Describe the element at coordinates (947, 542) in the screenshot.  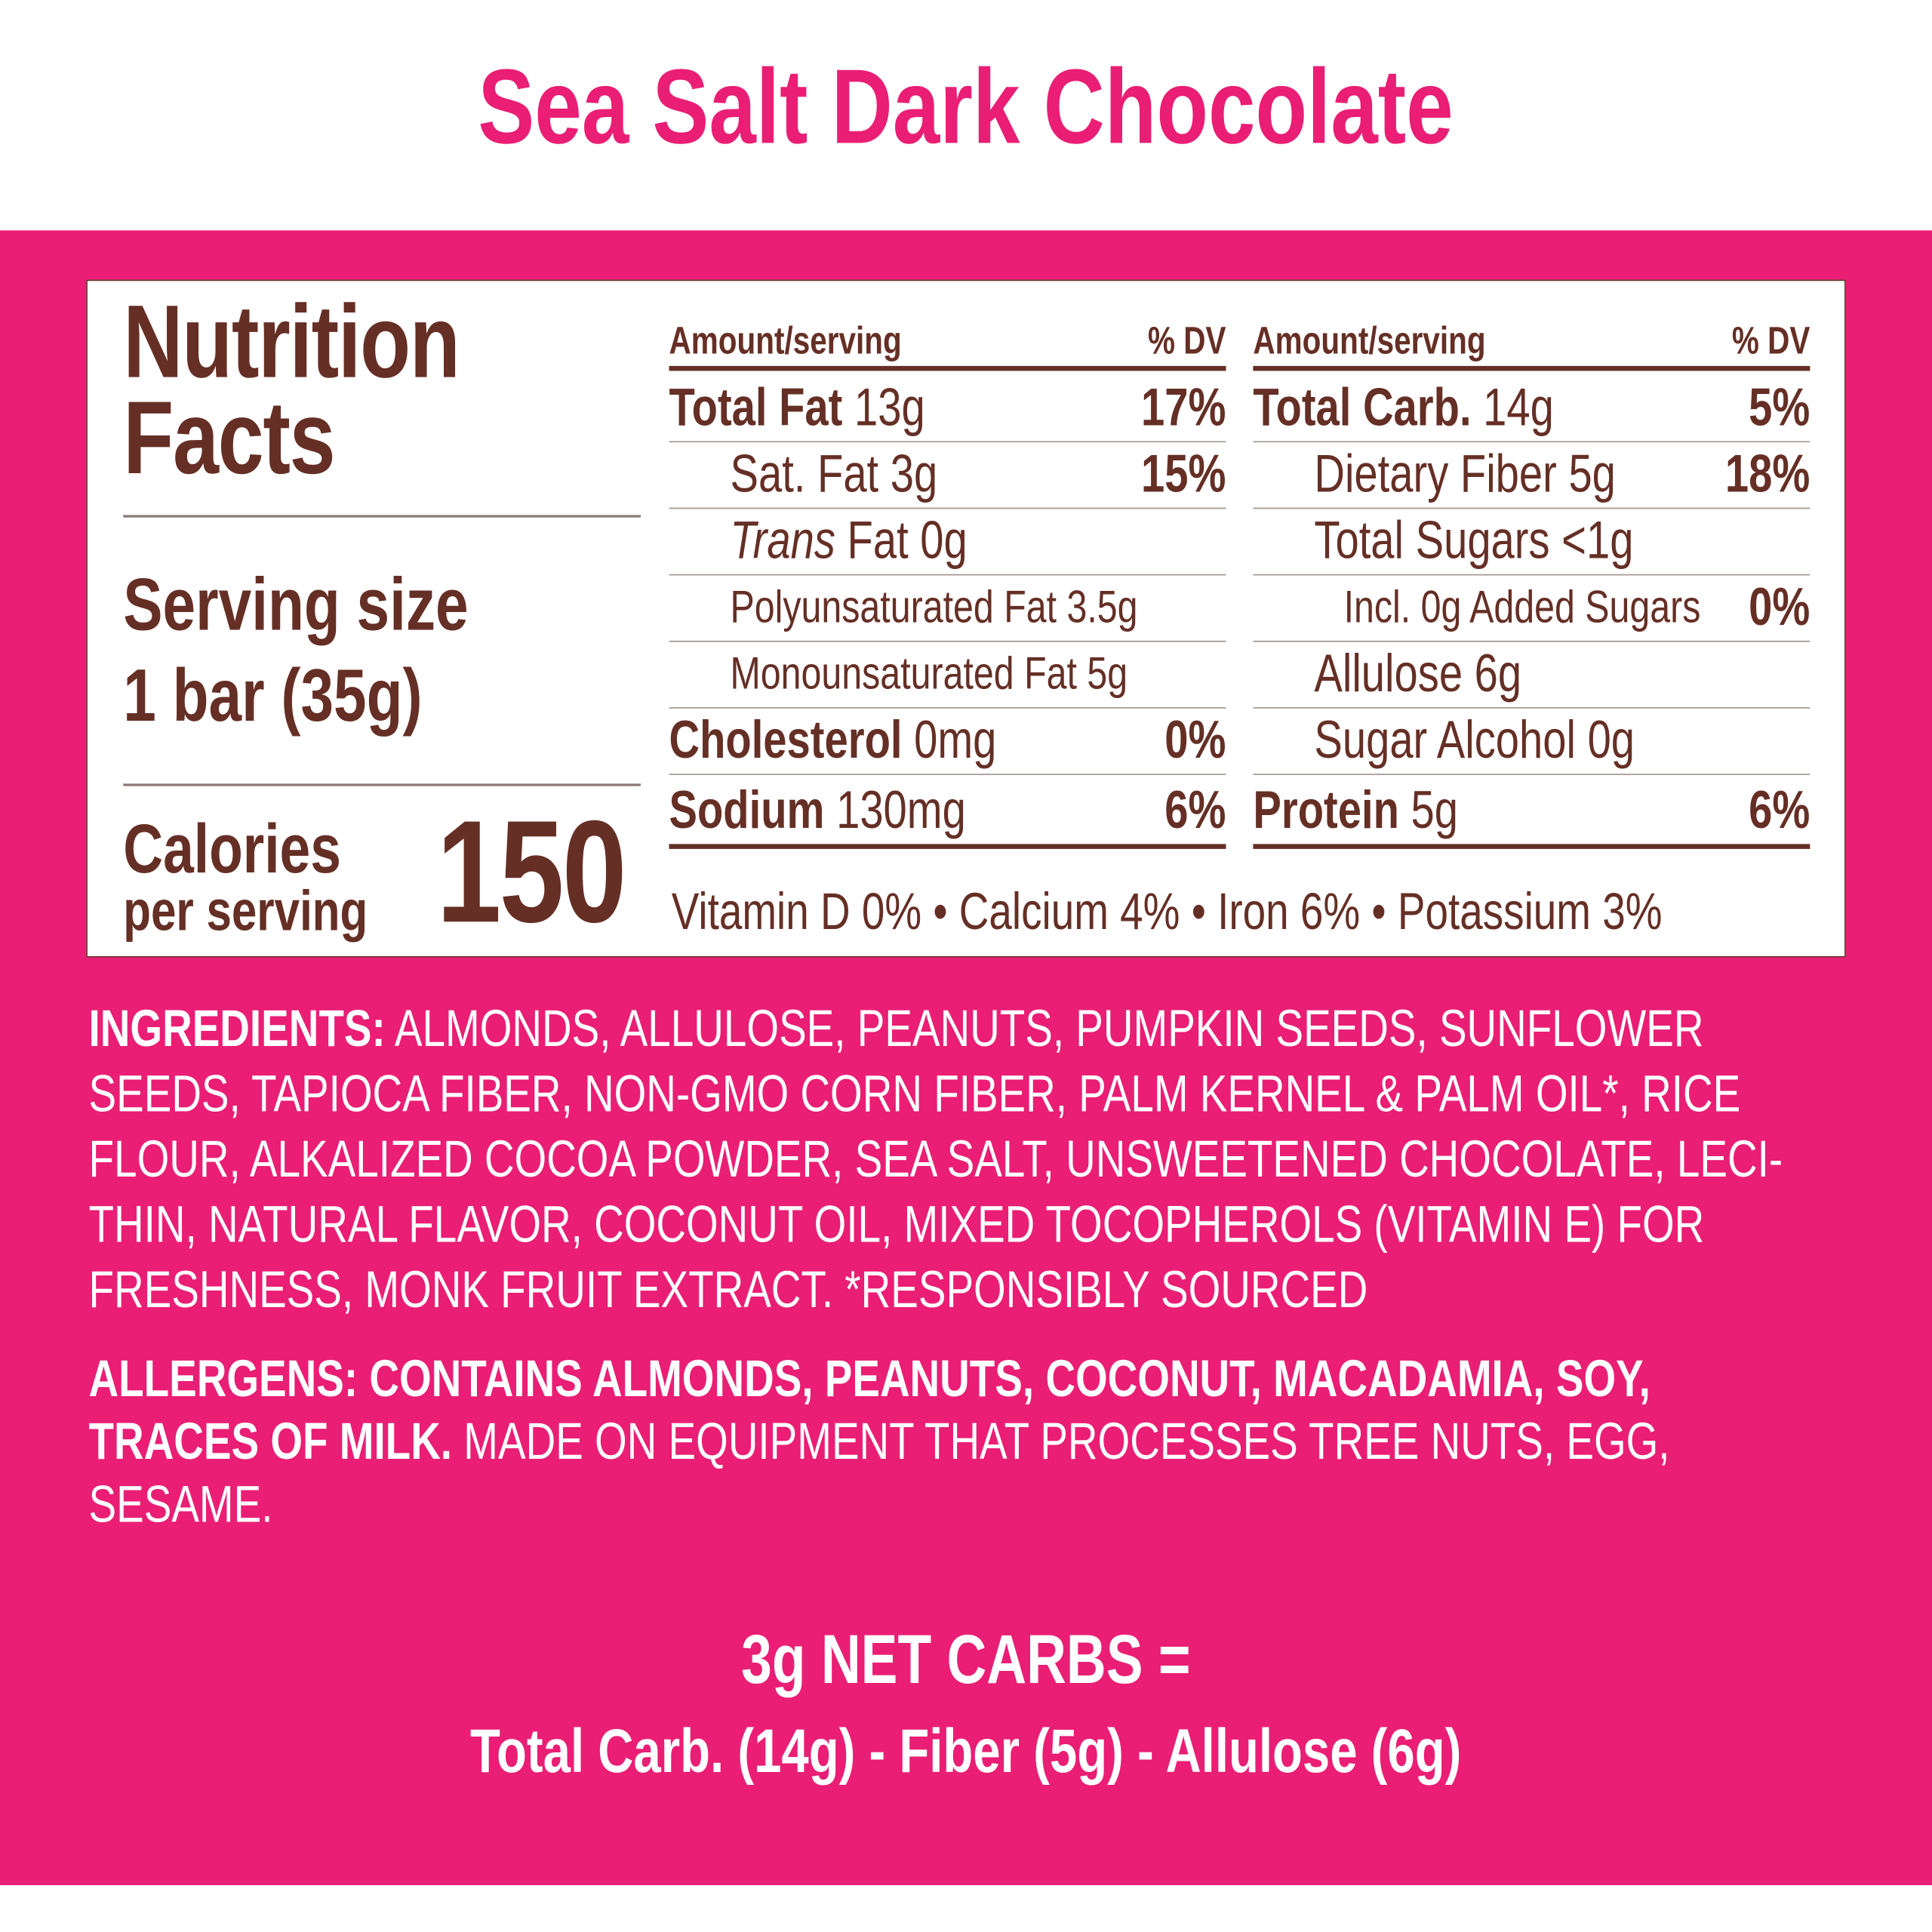
I see `row-trans-fat: Trans Fat 0g` at that location.